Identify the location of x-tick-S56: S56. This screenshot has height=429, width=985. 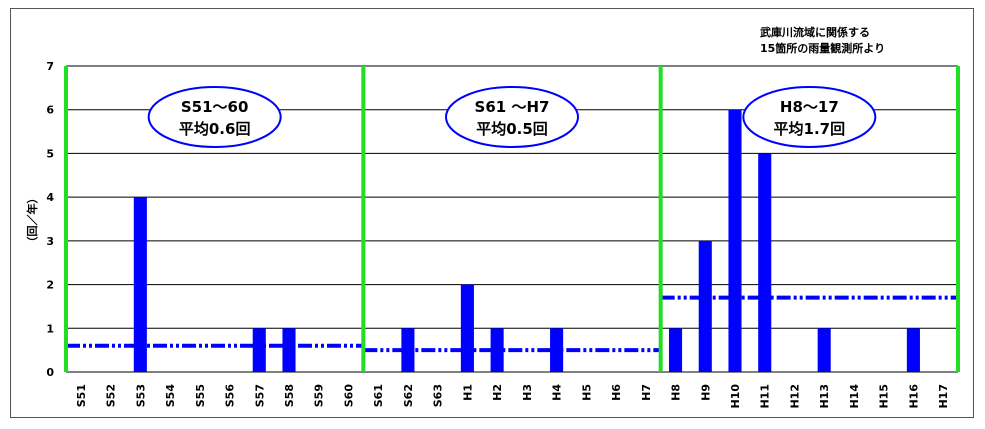
(230, 396).